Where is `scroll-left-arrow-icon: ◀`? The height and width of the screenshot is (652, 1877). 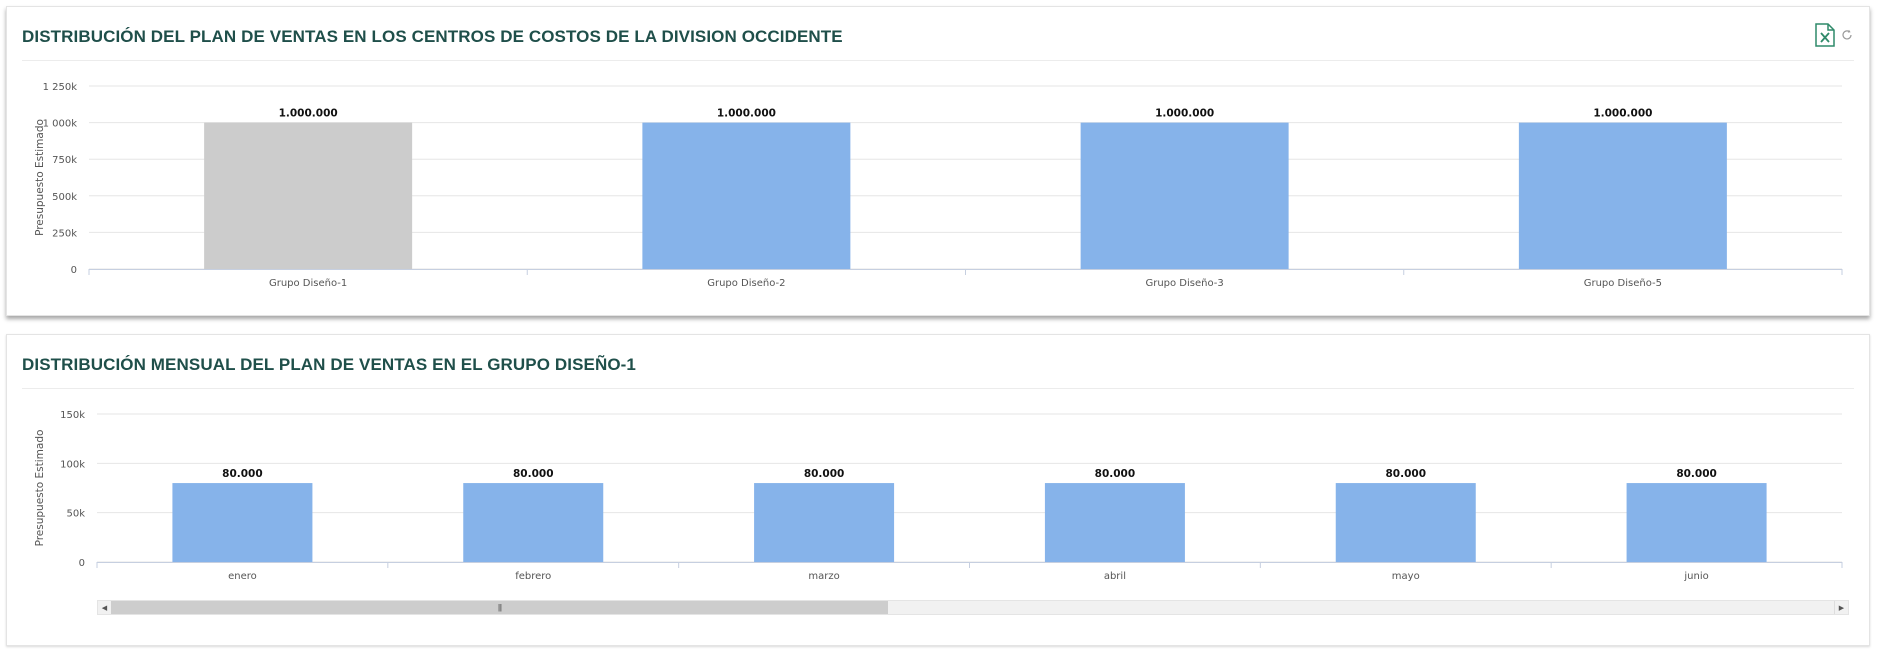
scroll-left-arrow-icon: ◀ is located at coordinates (104, 607).